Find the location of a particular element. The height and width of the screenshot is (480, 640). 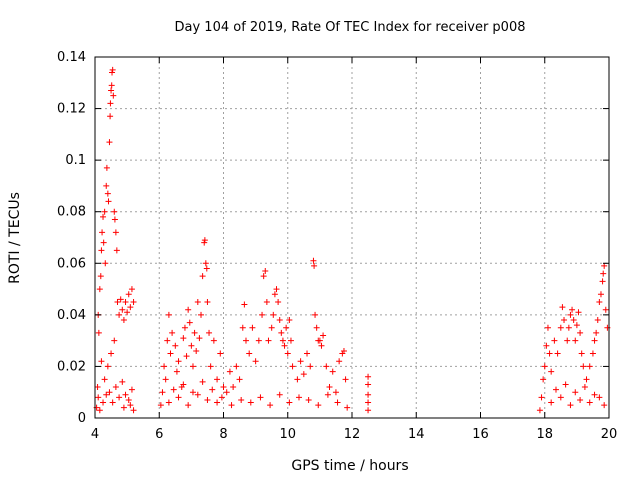

y-tick-label: 0 is located at coordinates (82, 418).